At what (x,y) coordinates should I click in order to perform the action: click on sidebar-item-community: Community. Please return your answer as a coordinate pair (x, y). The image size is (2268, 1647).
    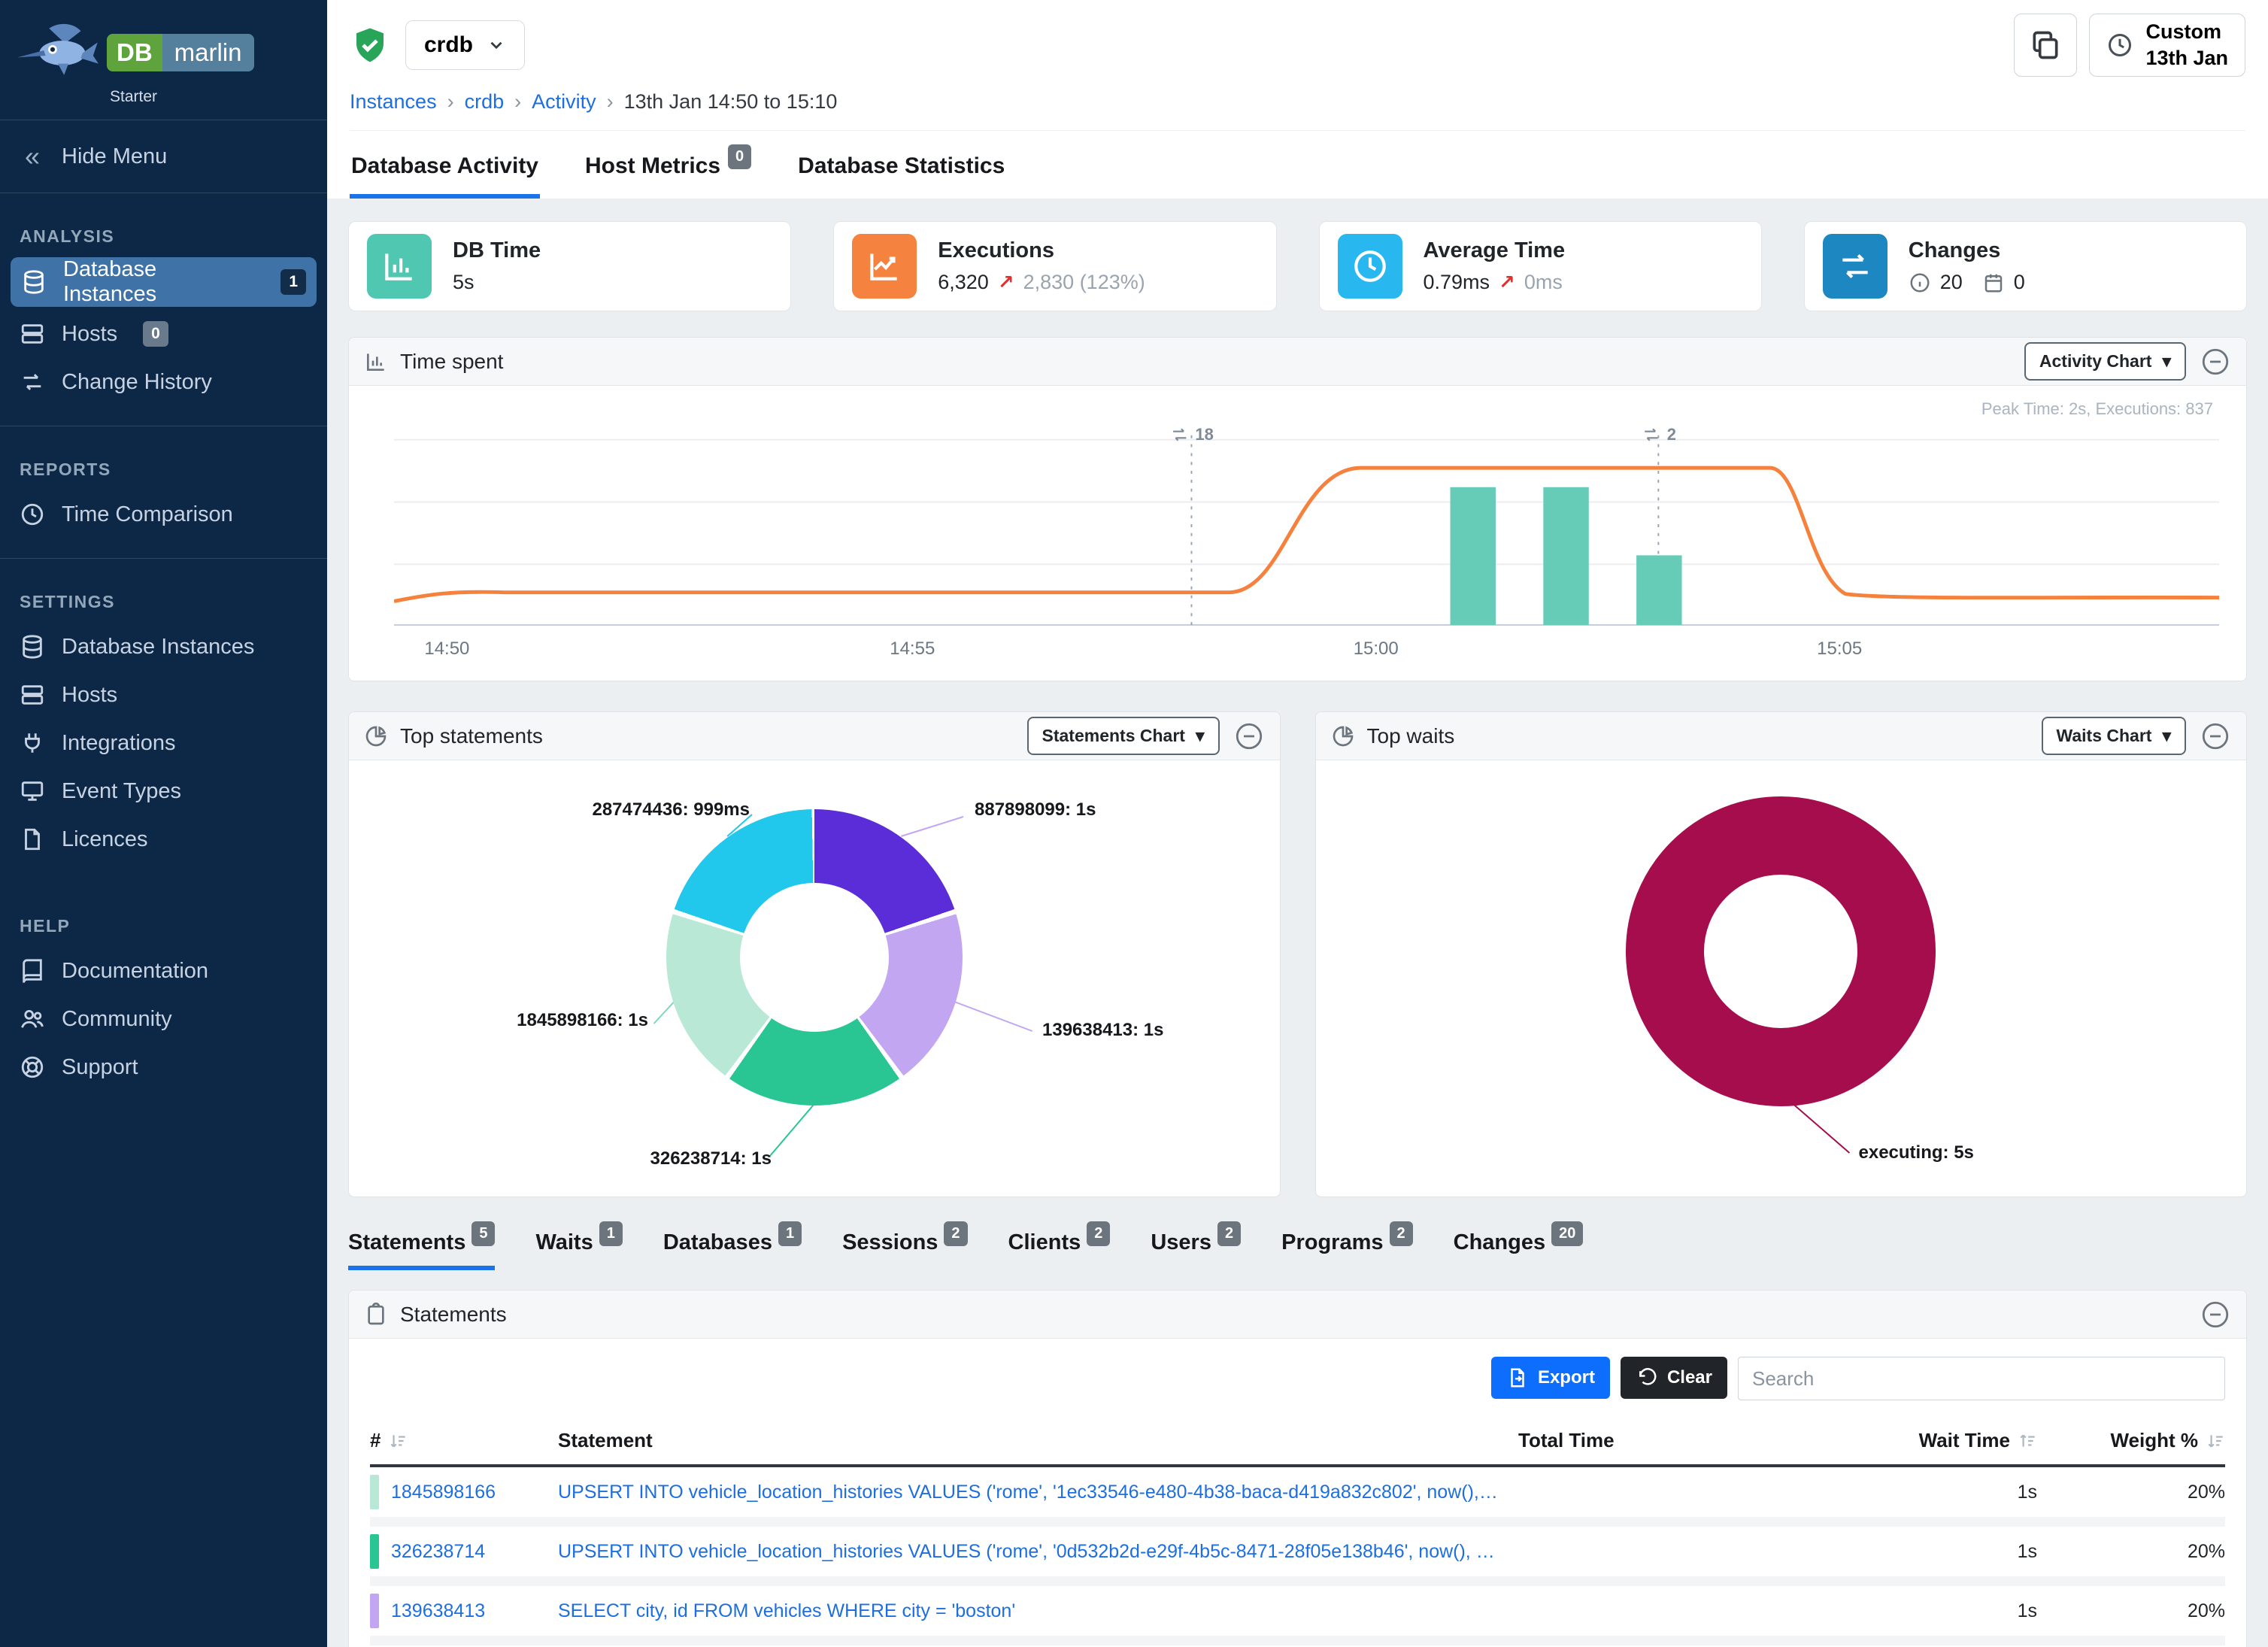
    Looking at the image, I should click on (163, 1019).